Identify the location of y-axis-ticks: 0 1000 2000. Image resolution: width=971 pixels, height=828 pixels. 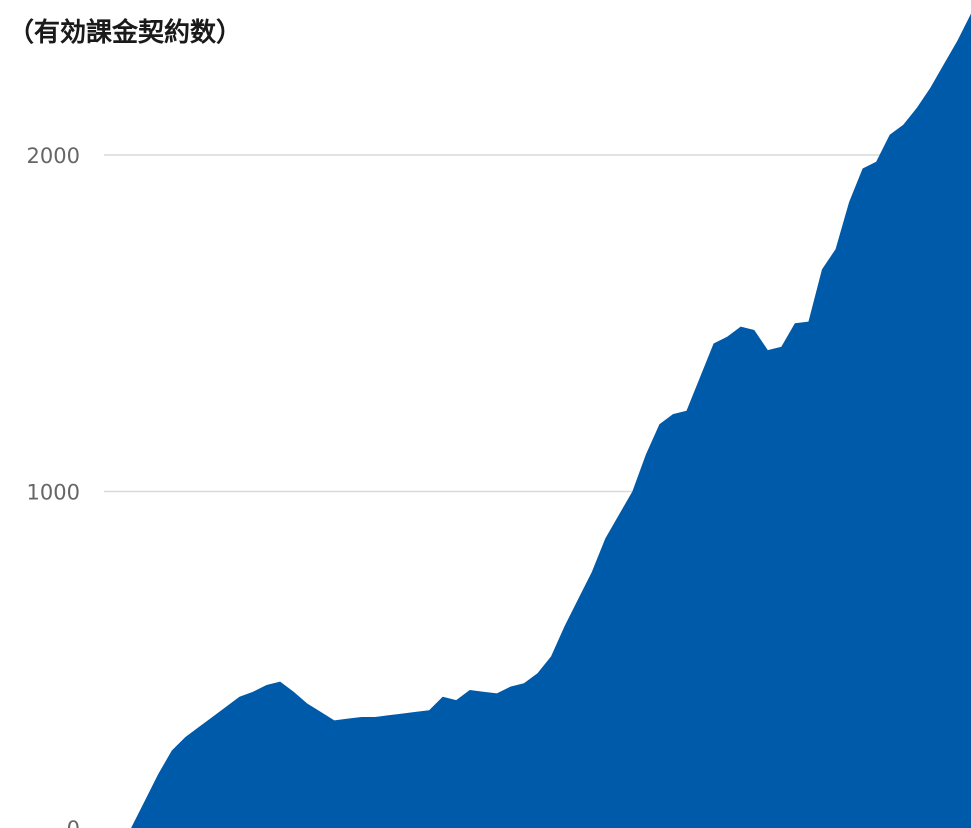
(53, 486).